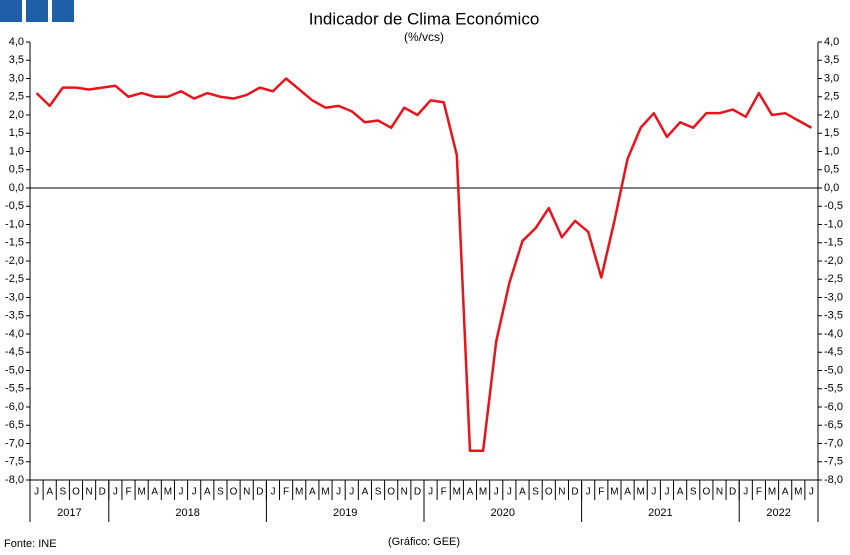 Image resolution: width=850 pixels, height=555 pixels. What do you see at coordinates (833, 462) in the screenshot?
I see `y2-tick-label: -7,5` at bounding box center [833, 462].